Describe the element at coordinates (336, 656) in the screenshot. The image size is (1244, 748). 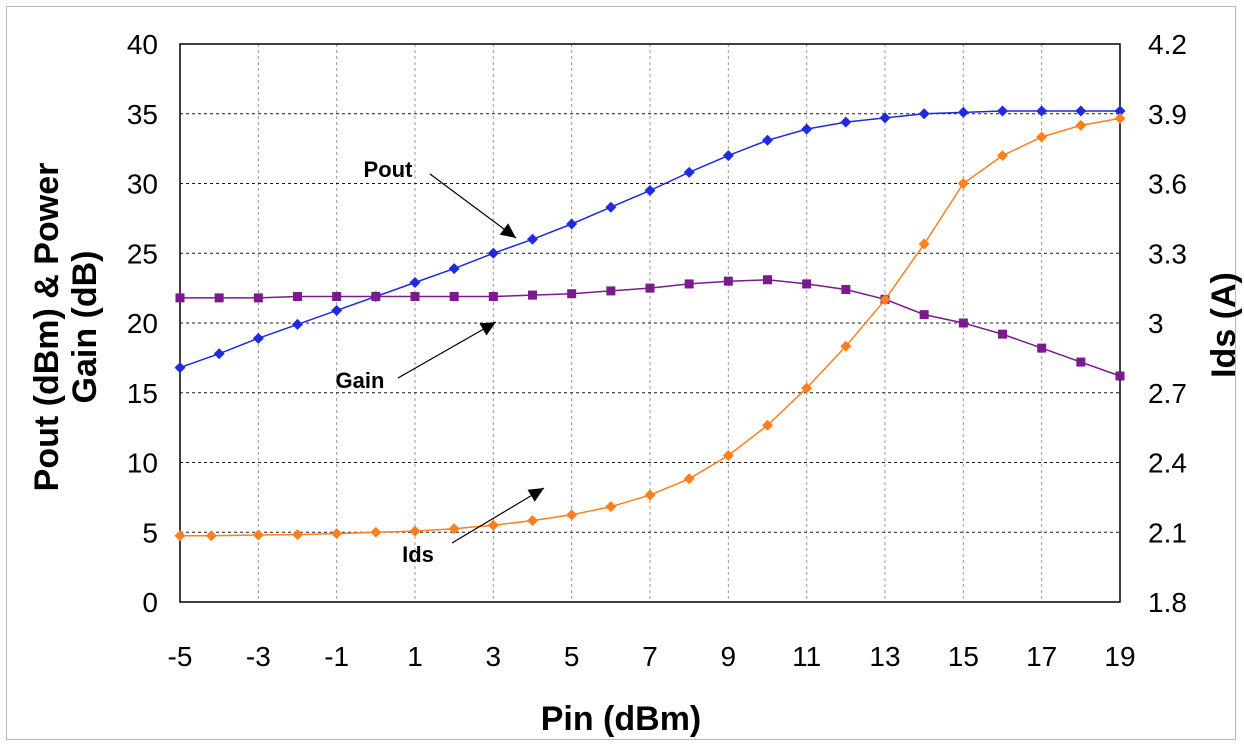
I see `x-tick-label: -1` at that location.